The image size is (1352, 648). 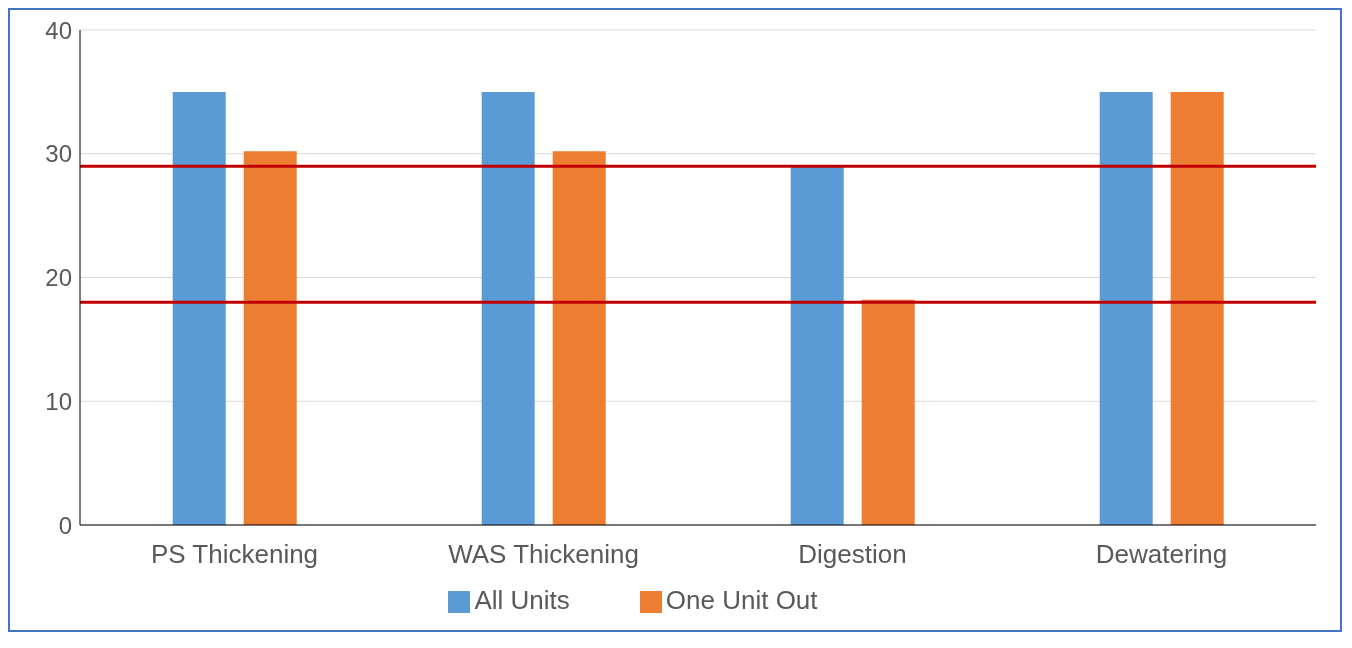 I want to click on legend-label: One Unit Out, so click(x=741, y=600).